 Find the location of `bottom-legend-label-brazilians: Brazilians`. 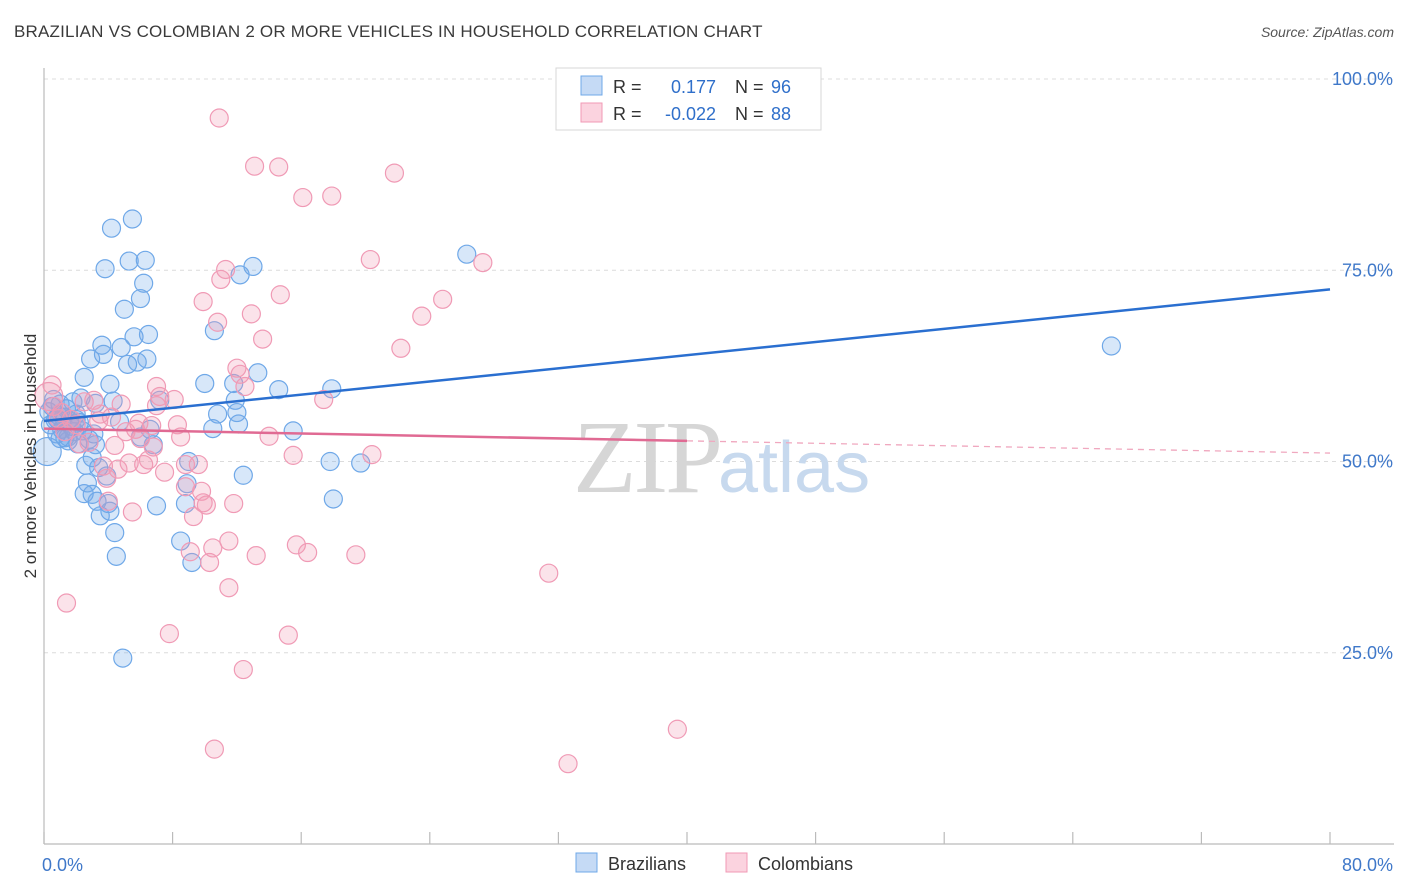

bottom-legend-label-brazilians: Brazilians is located at coordinates (647, 864).